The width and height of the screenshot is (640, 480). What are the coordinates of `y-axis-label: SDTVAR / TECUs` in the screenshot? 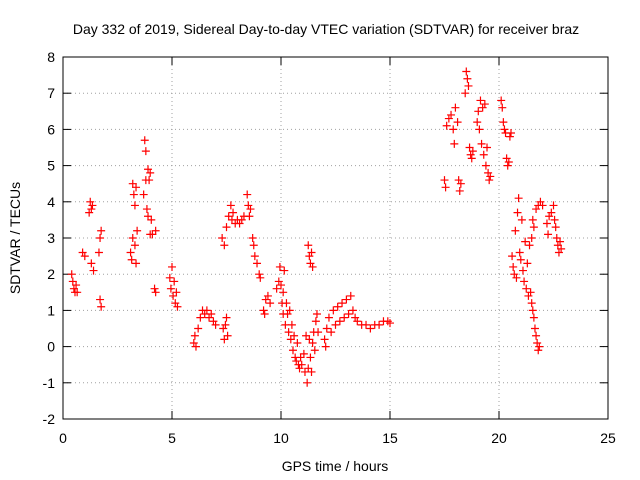 It's located at (15, 238).